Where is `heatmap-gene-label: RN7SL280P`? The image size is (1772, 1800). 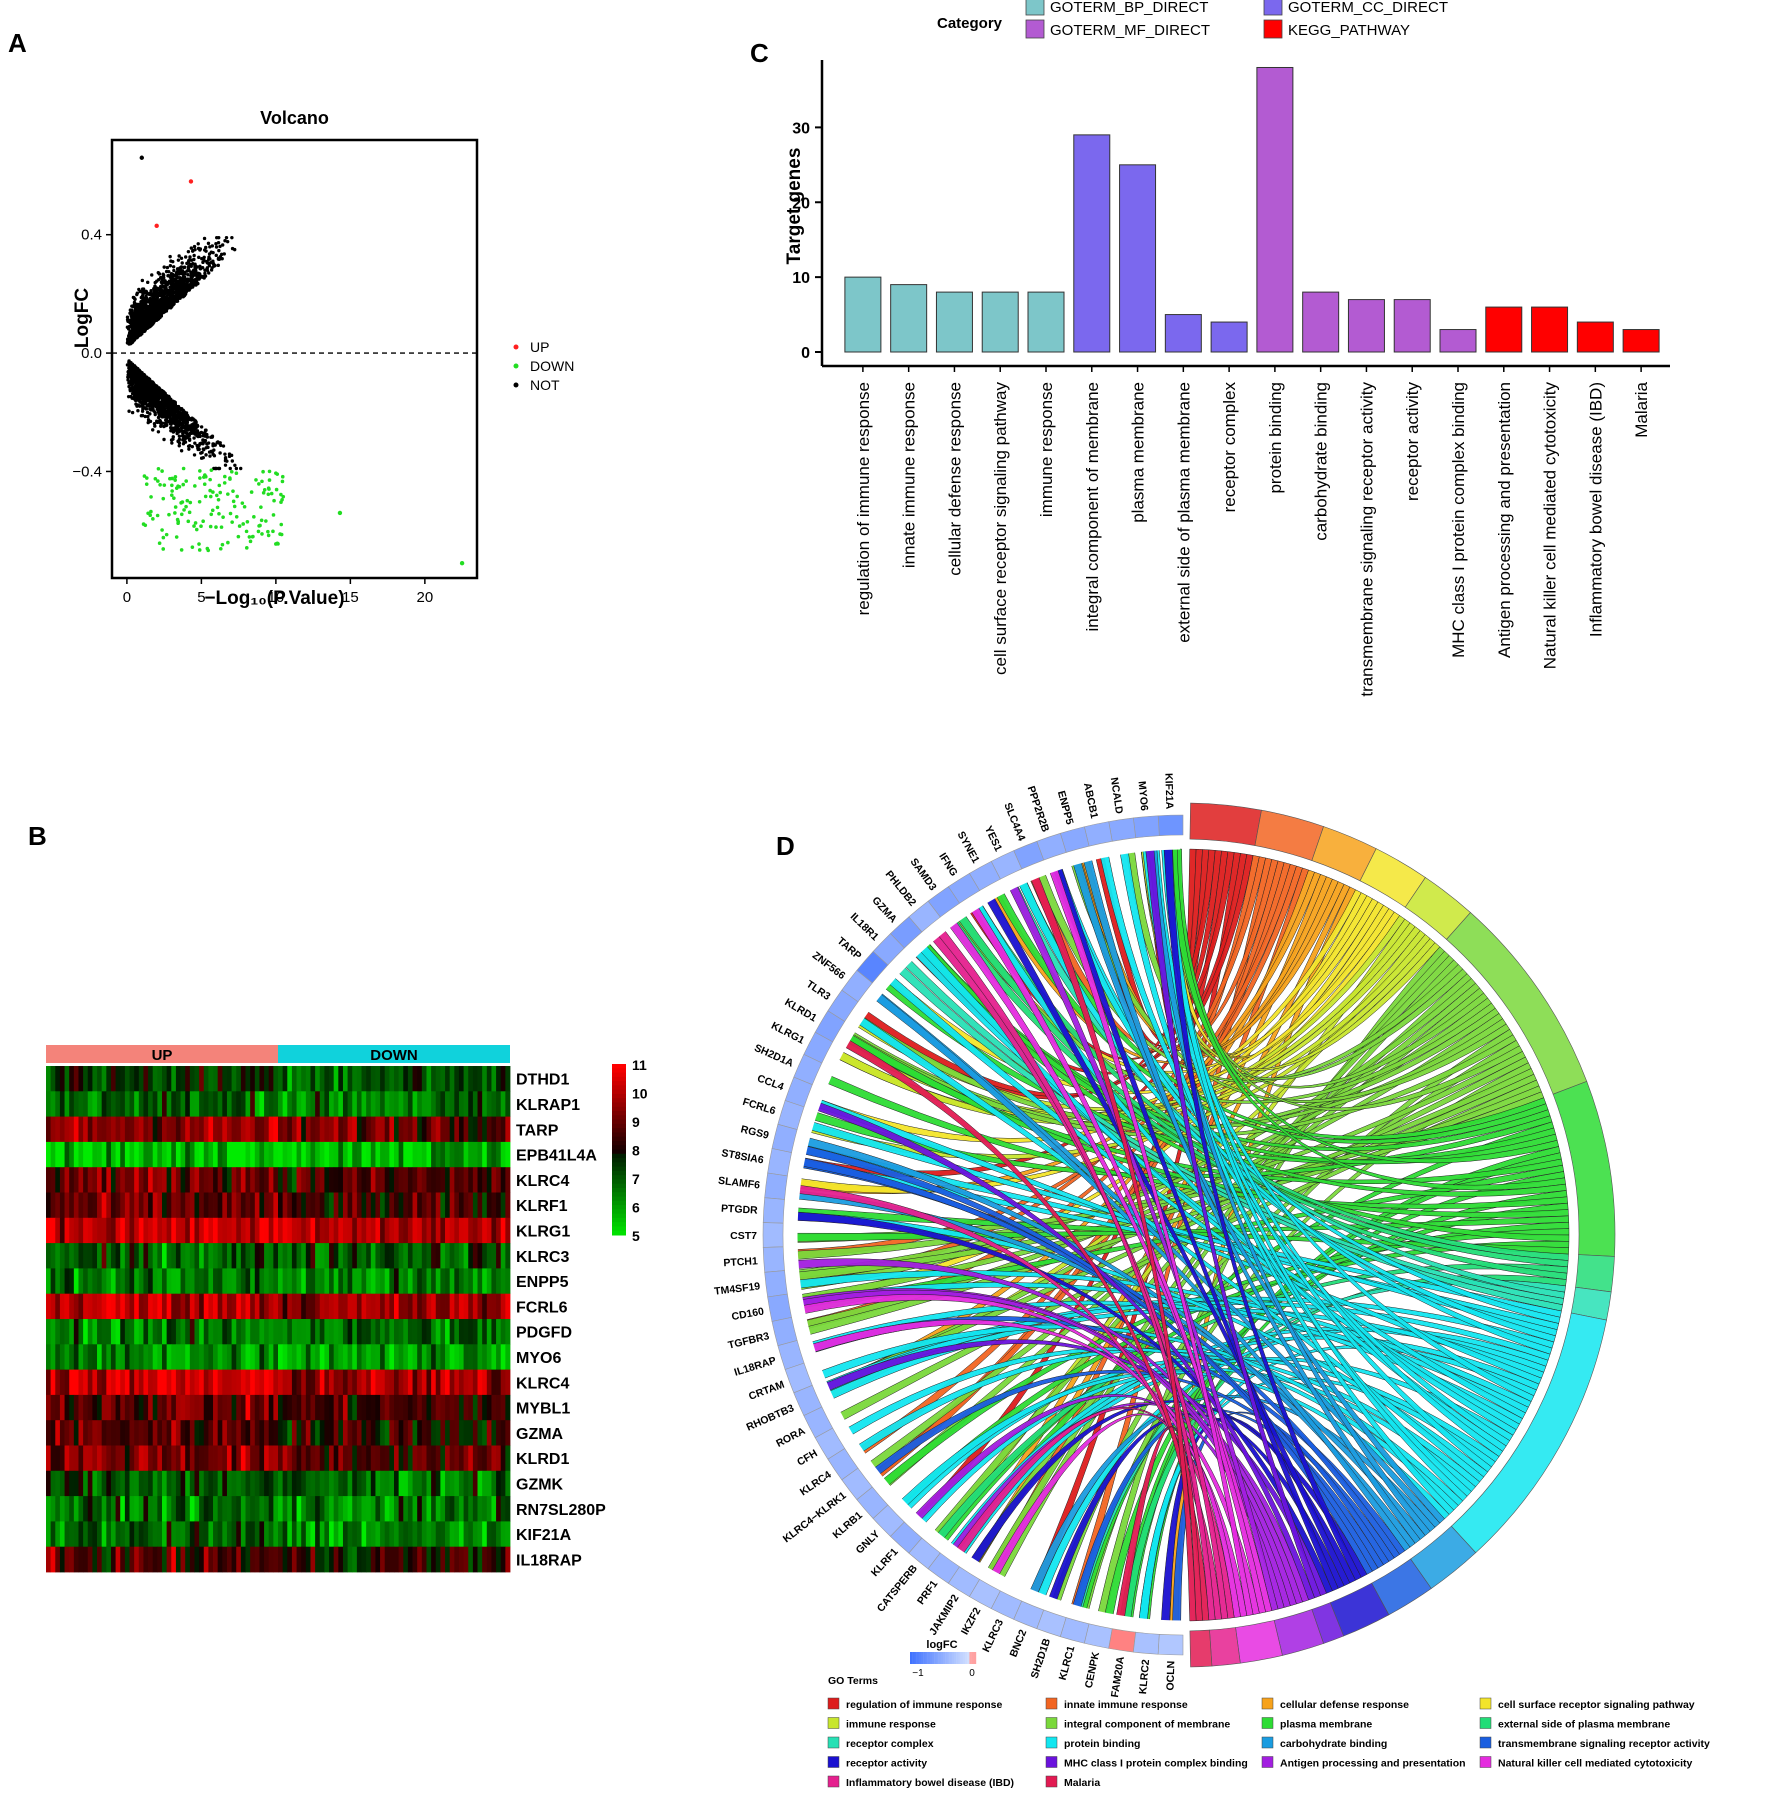
heatmap-gene-label: RN7SL280P is located at coordinates (561, 1510).